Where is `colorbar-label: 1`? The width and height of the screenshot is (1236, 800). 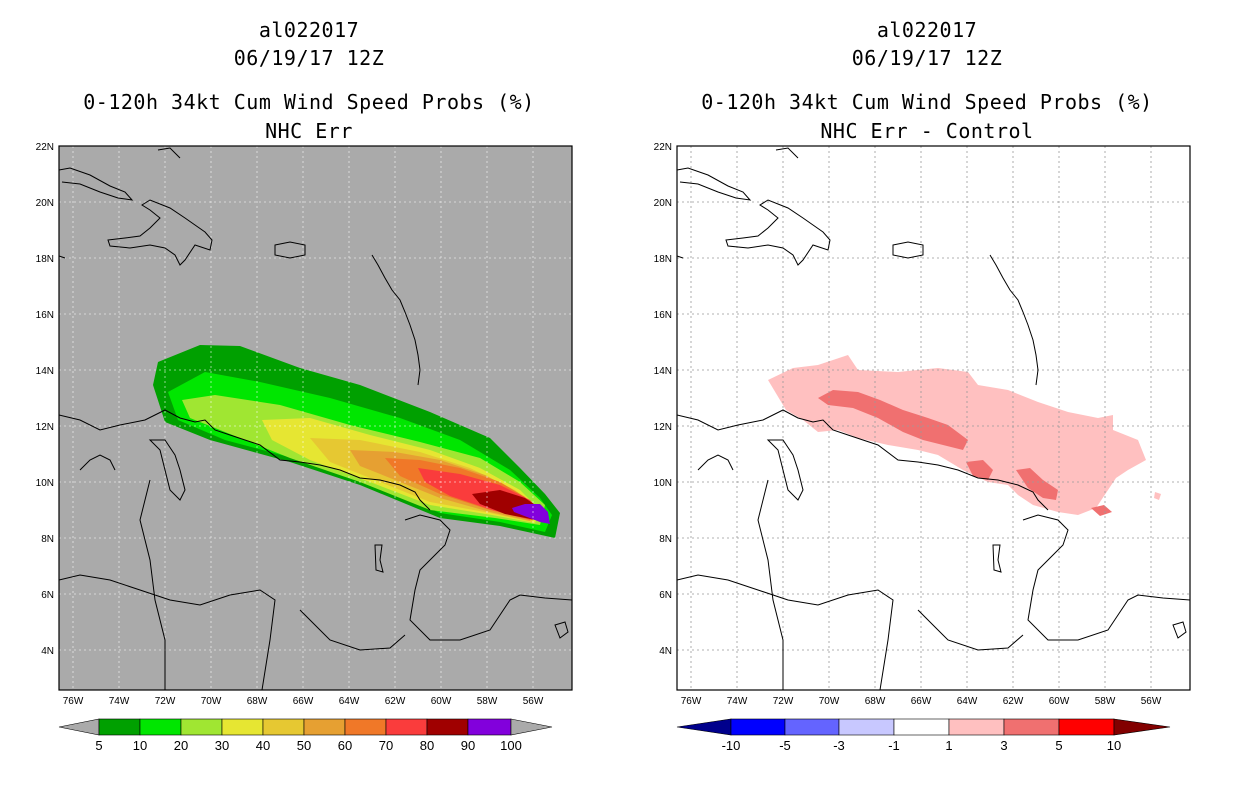 colorbar-label: 1 is located at coordinates (948, 745).